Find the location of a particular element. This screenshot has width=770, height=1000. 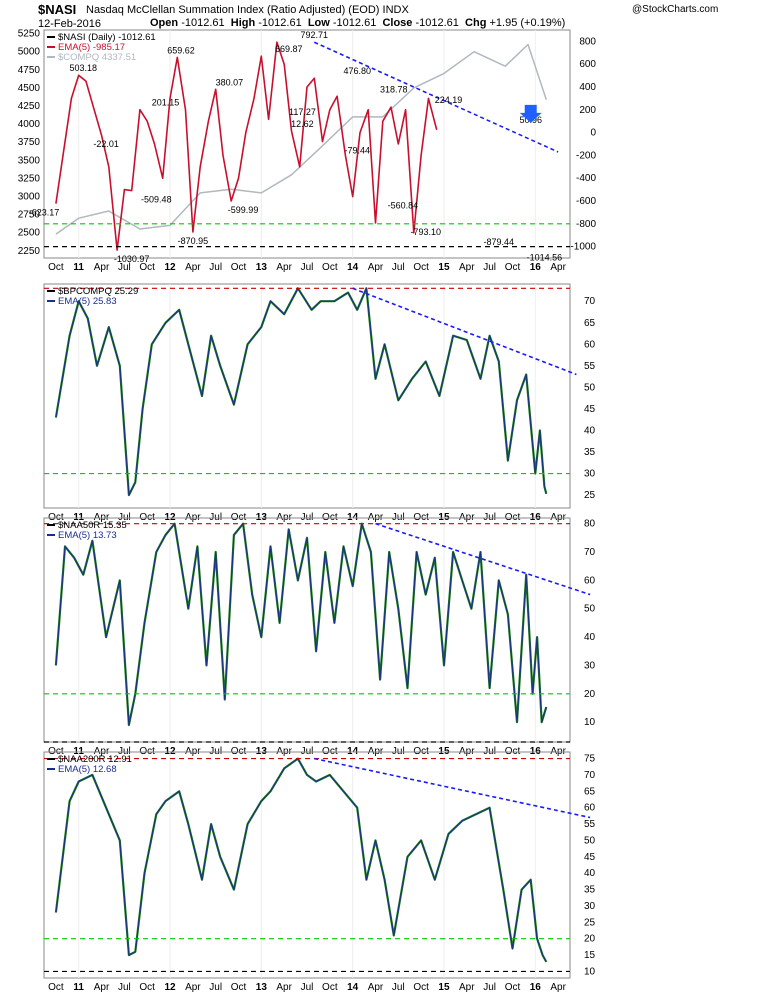

left-axis-tick: 3250 is located at coordinates (29, 178).